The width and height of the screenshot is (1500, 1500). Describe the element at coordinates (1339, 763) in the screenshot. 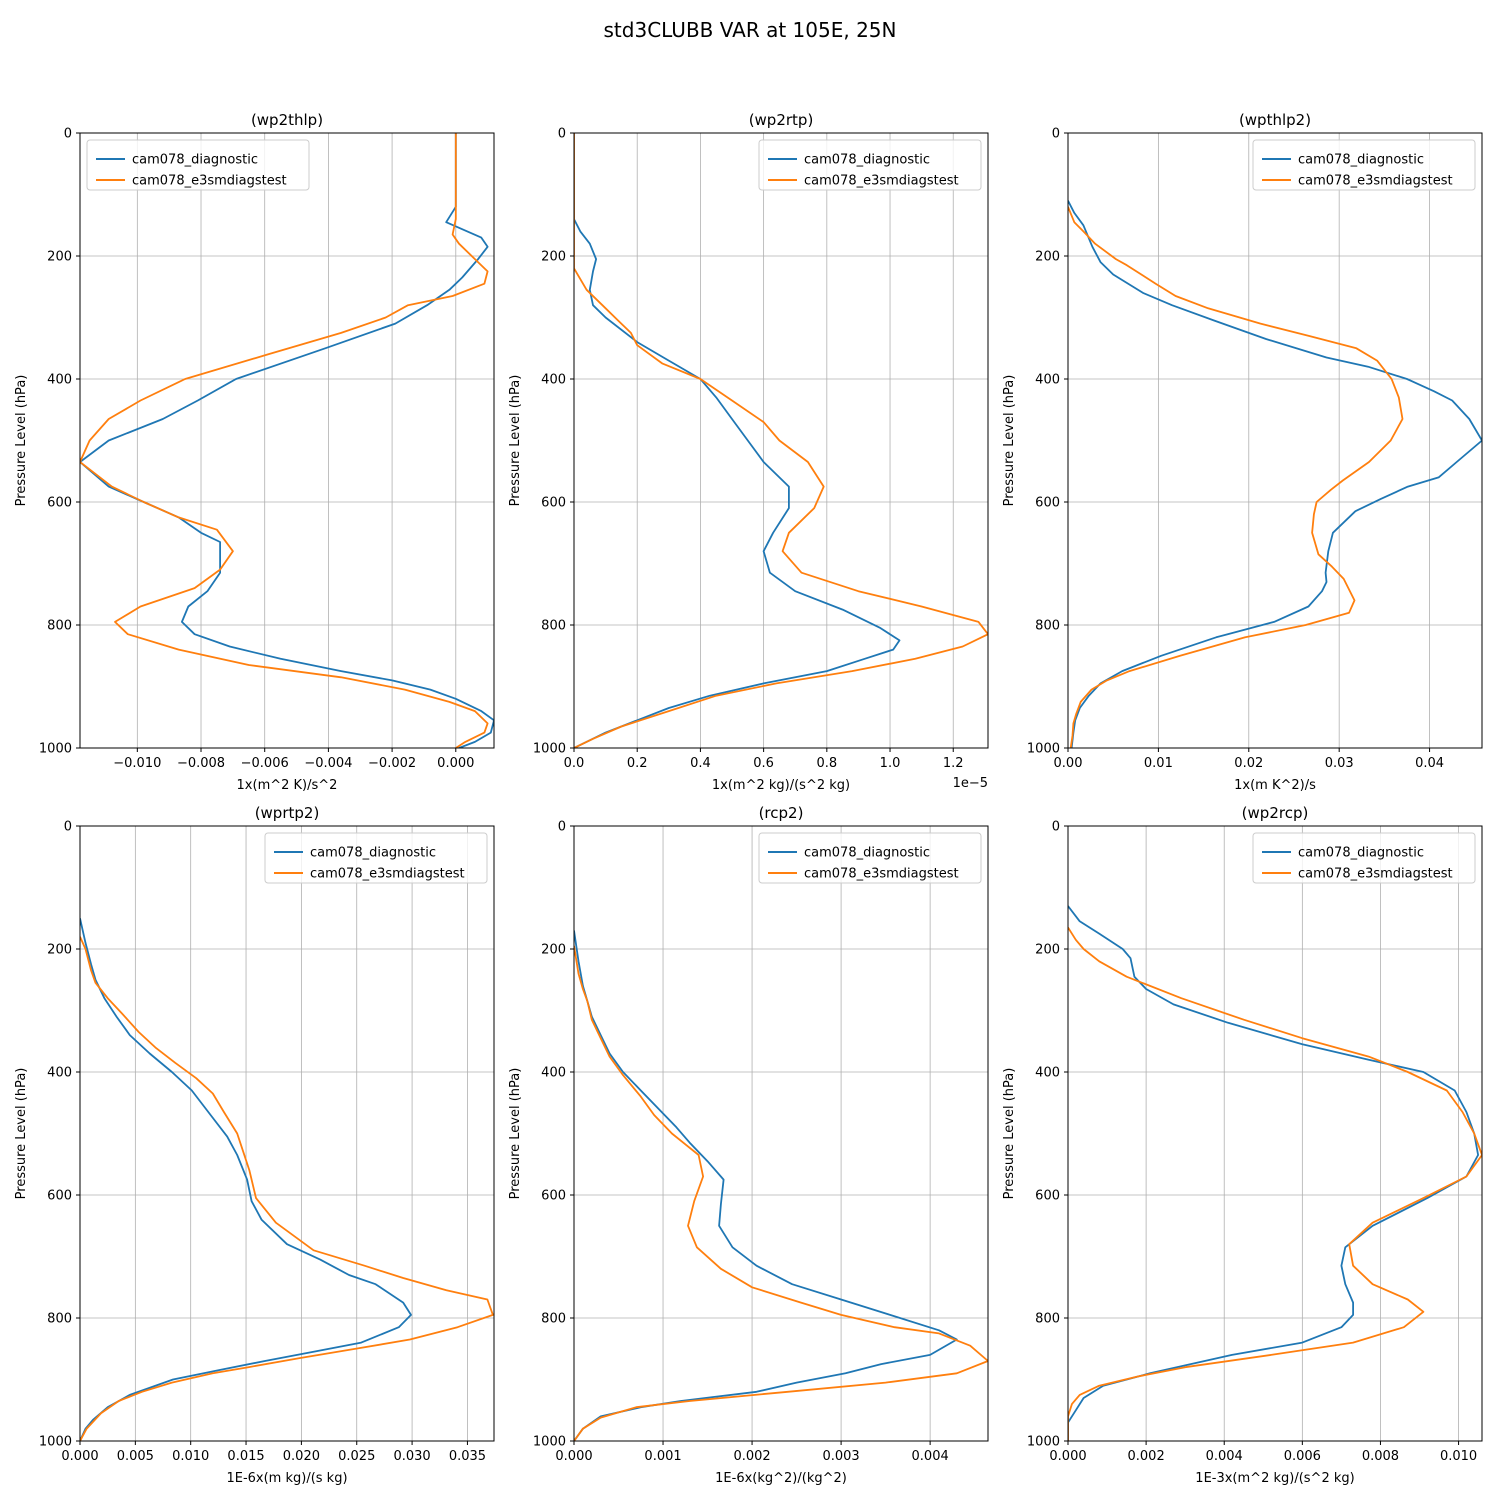

I see `x-tick-label: 0.03` at that location.